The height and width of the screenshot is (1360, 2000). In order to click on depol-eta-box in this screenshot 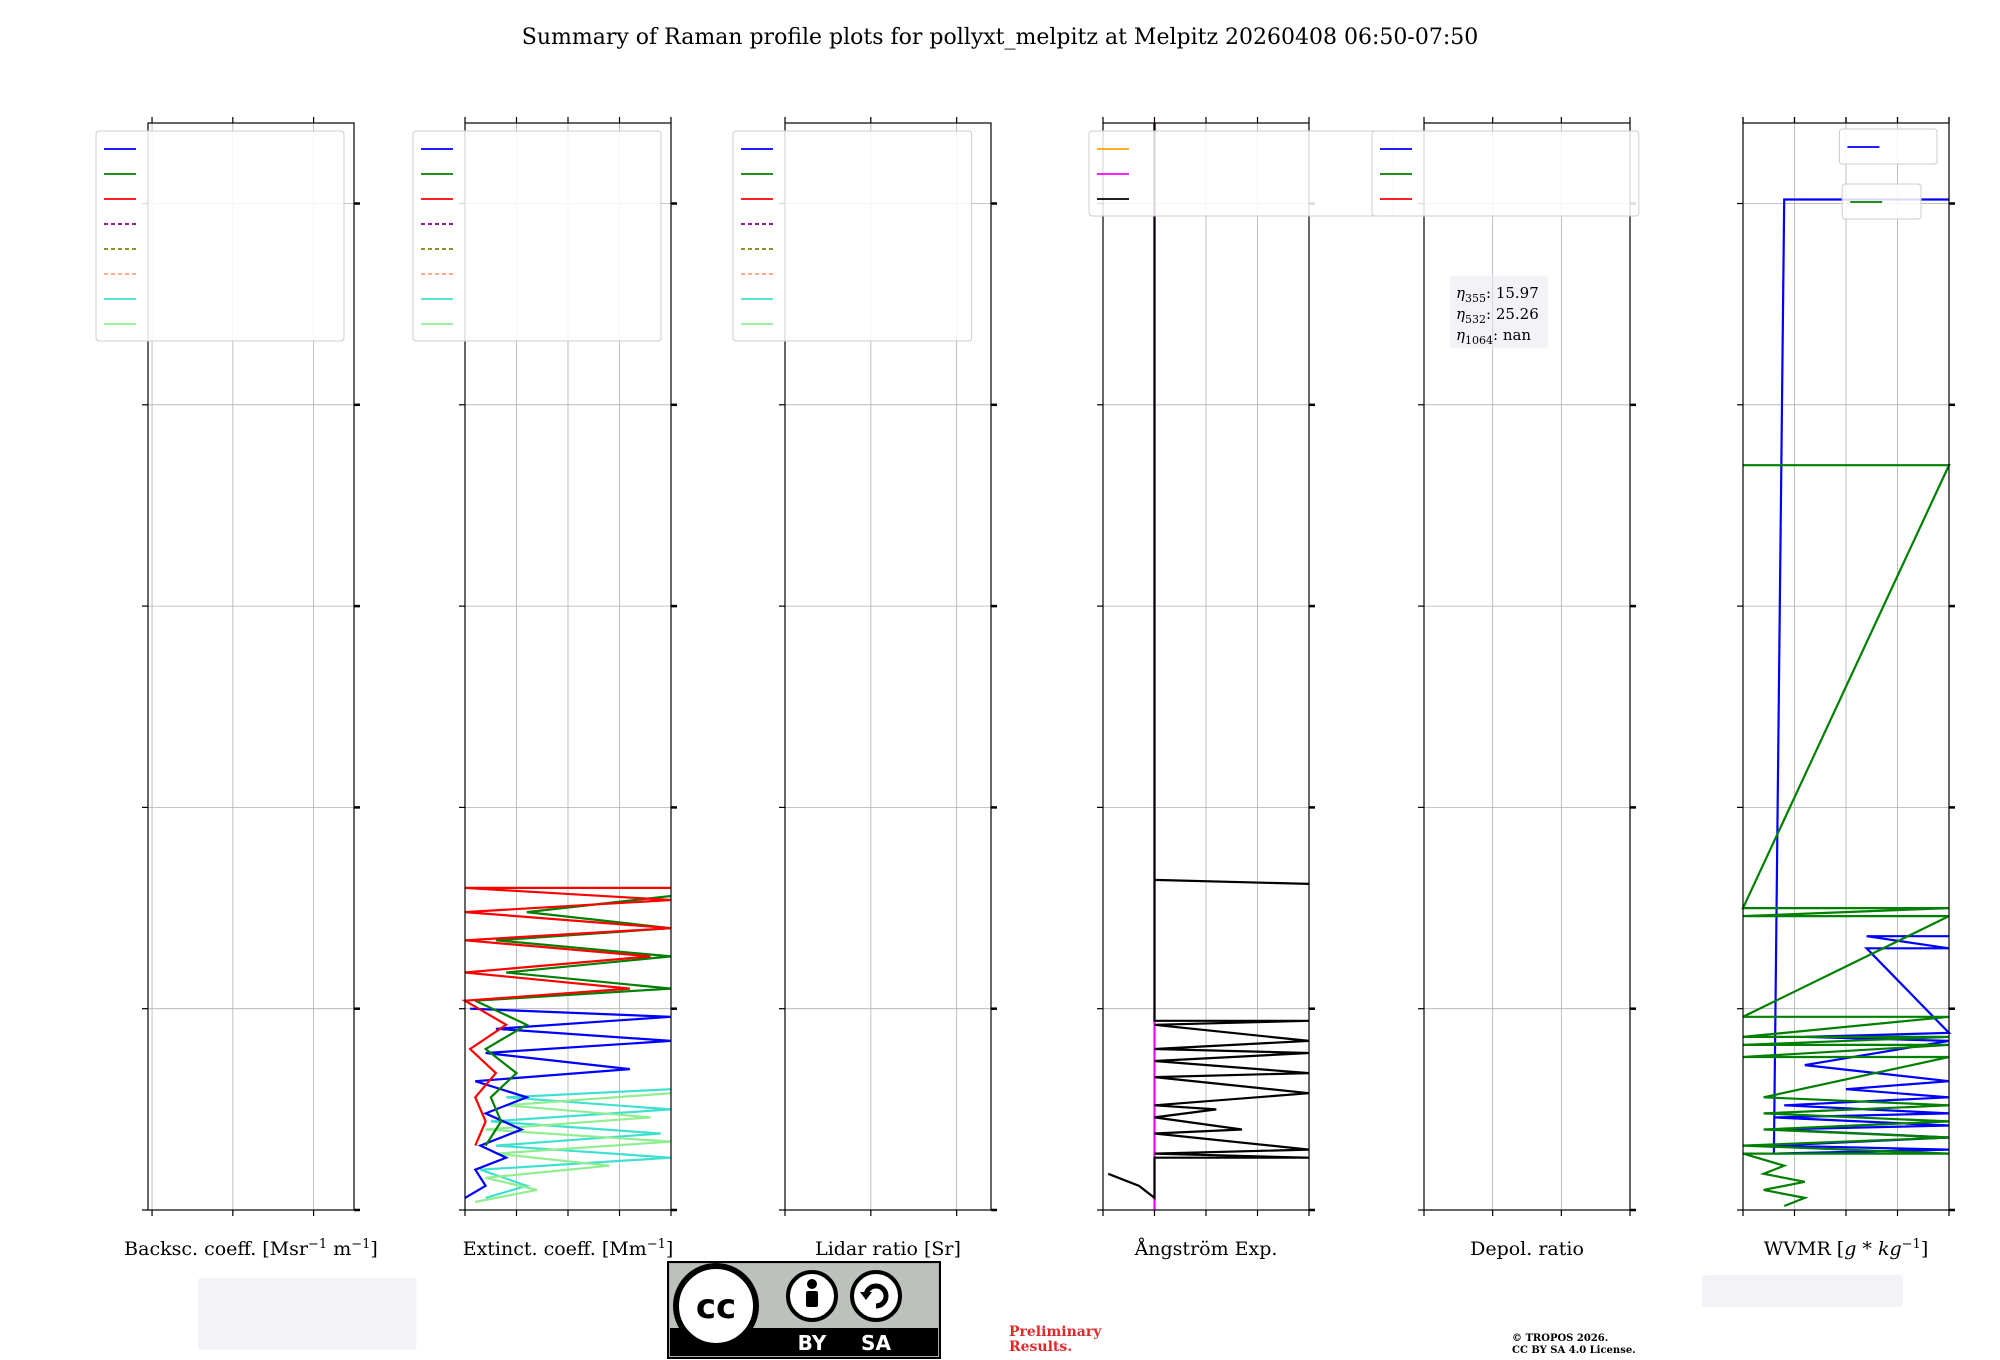, I will do `click(1499, 312)`.